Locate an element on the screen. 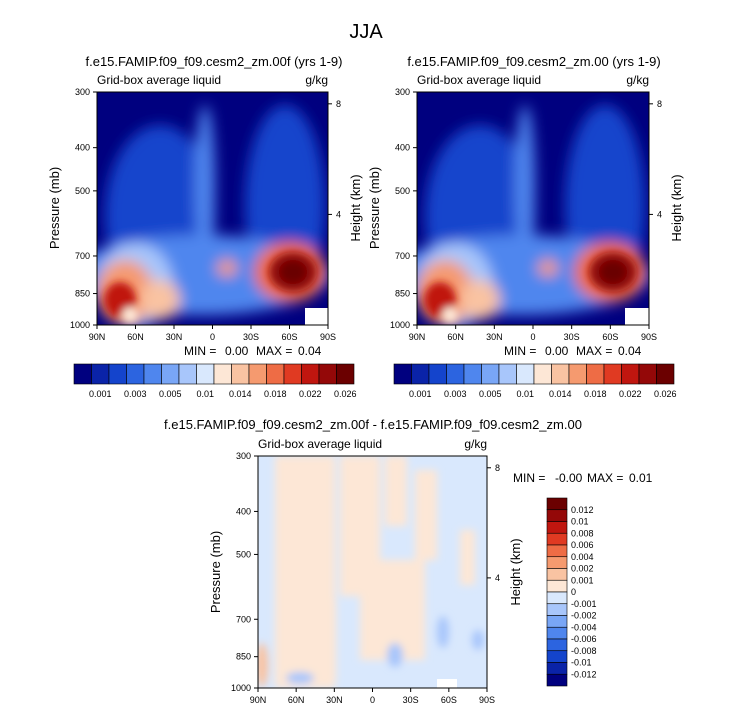 This screenshot has height=712, width=733. panel-1-missing-data is located at coordinates (316, 316).